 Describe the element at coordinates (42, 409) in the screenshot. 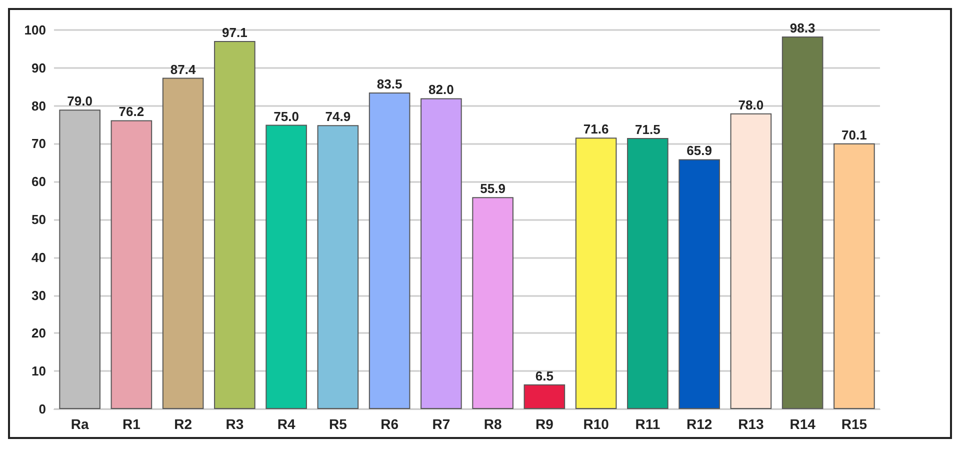

I see `y-tick-label: 0` at that location.